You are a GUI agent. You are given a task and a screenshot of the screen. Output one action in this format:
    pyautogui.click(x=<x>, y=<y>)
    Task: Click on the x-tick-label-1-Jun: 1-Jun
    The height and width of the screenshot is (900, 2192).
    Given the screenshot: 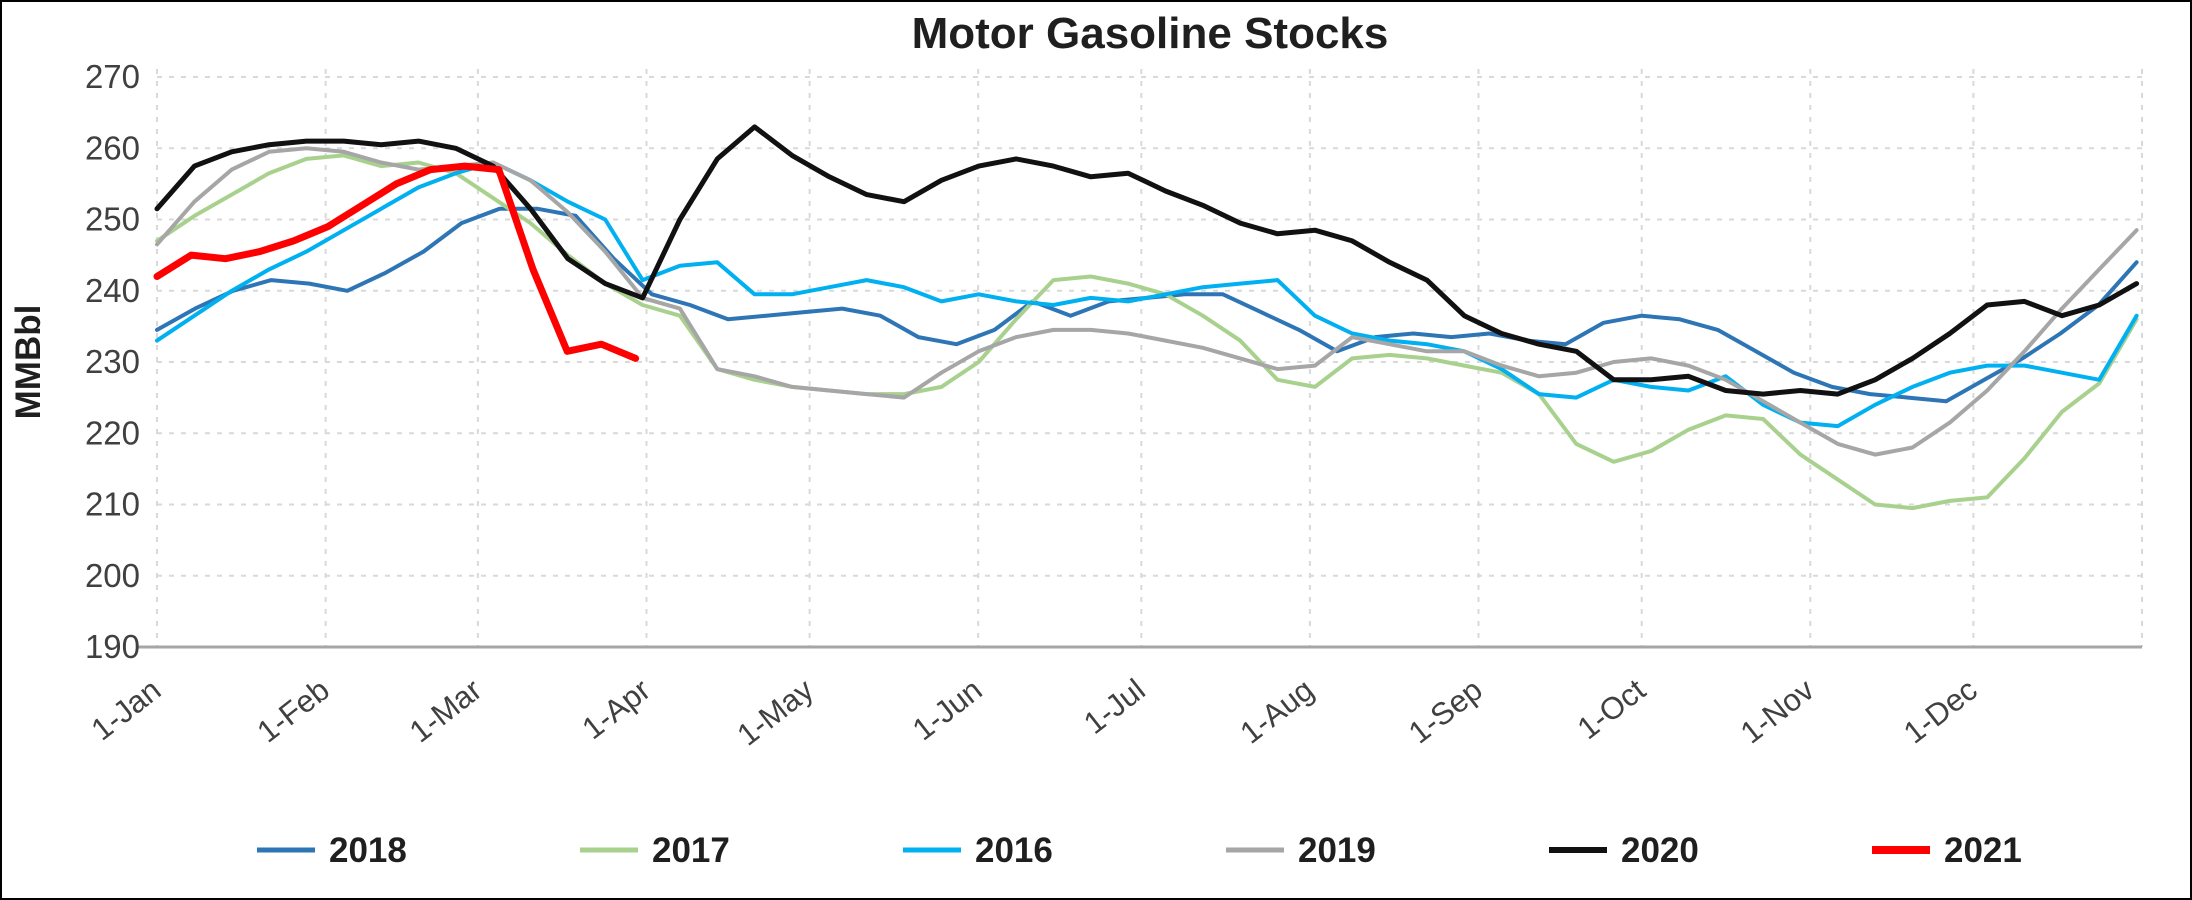 What is the action you would take?
    pyautogui.click(x=947, y=709)
    